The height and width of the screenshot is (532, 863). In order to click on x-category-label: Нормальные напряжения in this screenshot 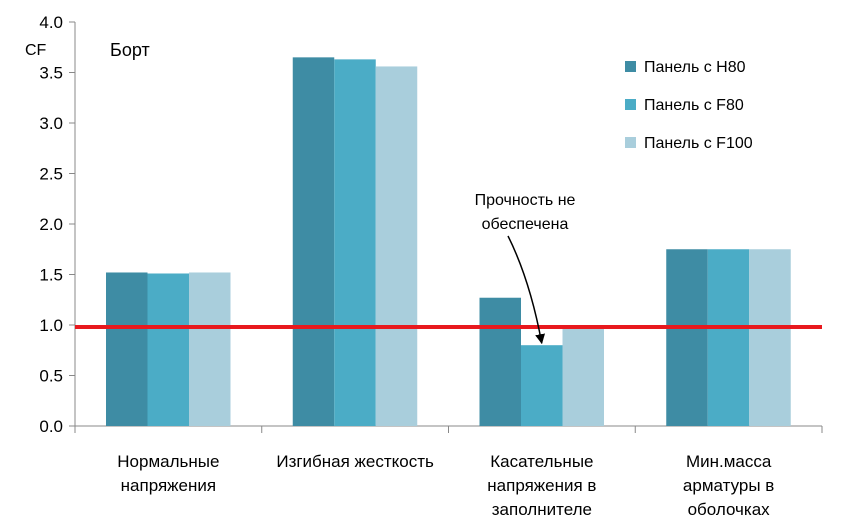, I will do `click(168, 473)`.